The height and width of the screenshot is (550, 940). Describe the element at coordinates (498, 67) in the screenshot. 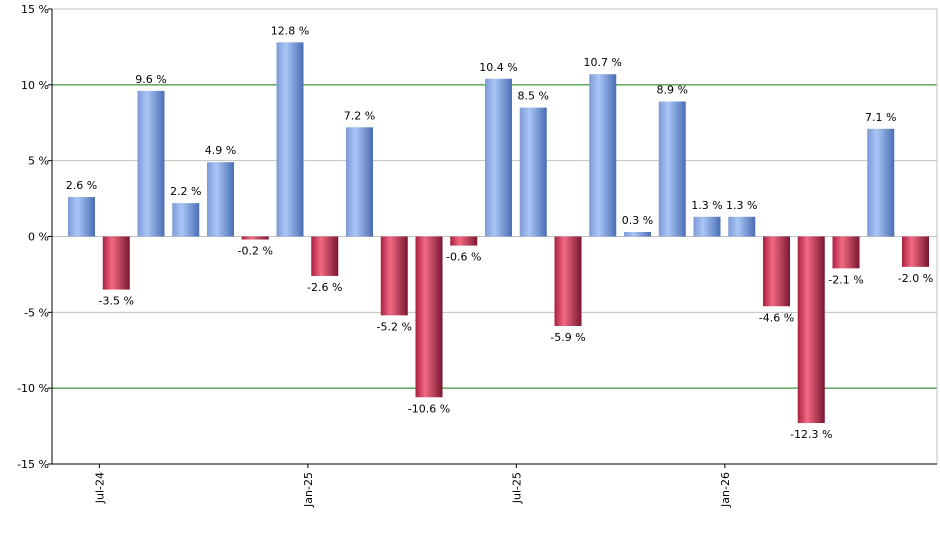

I see `bar-value-label: 10.4 %` at that location.